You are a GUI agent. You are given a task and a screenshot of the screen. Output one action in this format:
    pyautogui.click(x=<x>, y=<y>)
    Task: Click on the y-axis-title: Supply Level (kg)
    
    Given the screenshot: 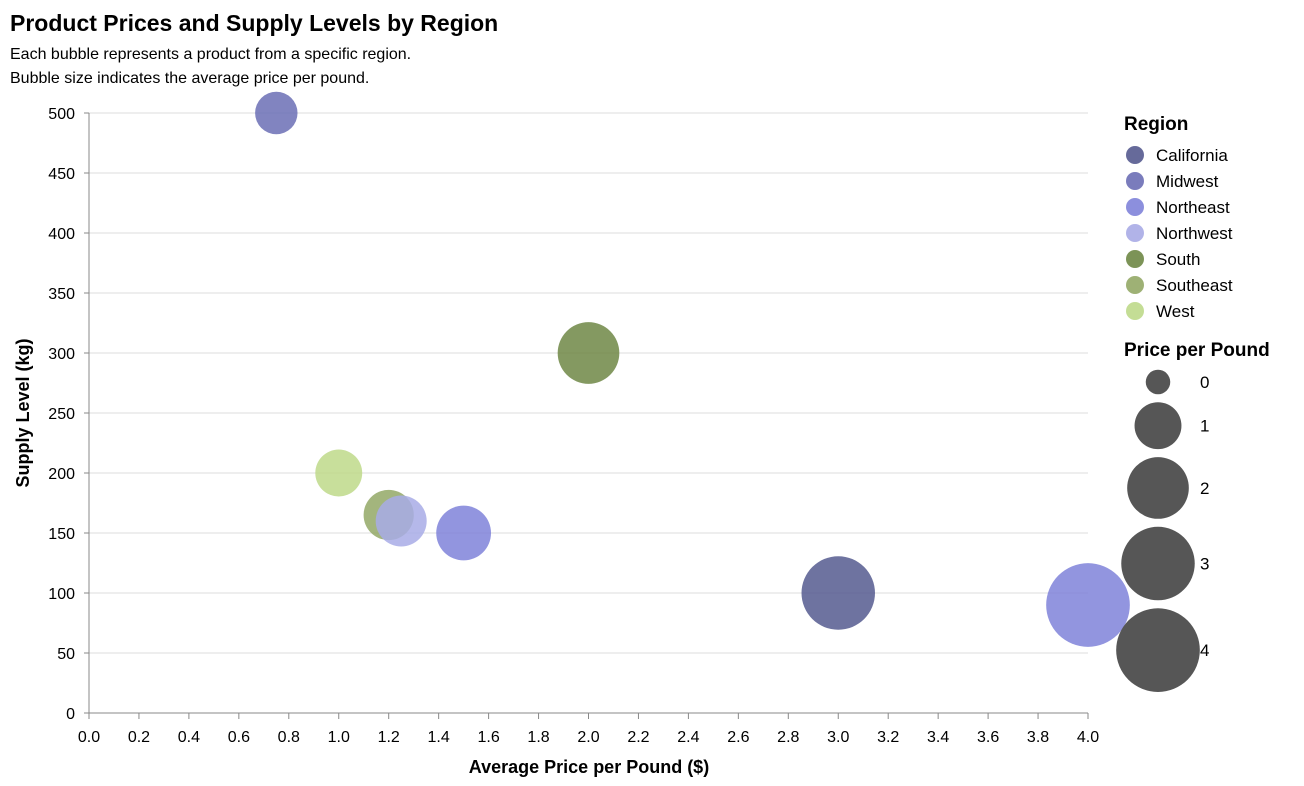 What is the action you would take?
    pyautogui.click(x=23, y=412)
    